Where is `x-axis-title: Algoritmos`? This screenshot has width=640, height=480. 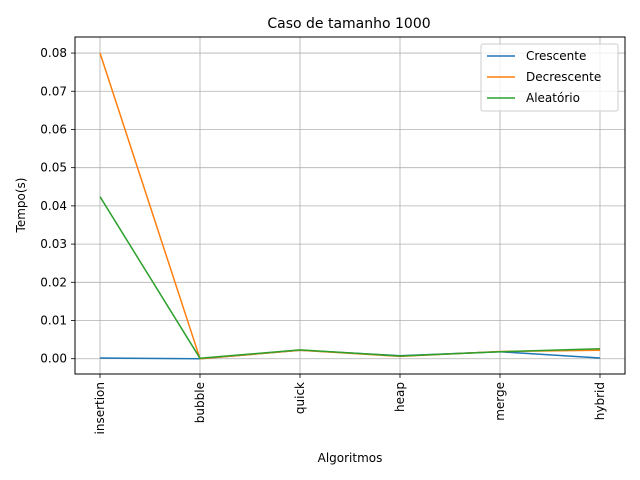
x-axis-title: Algoritmos is located at coordinates (350, 458).